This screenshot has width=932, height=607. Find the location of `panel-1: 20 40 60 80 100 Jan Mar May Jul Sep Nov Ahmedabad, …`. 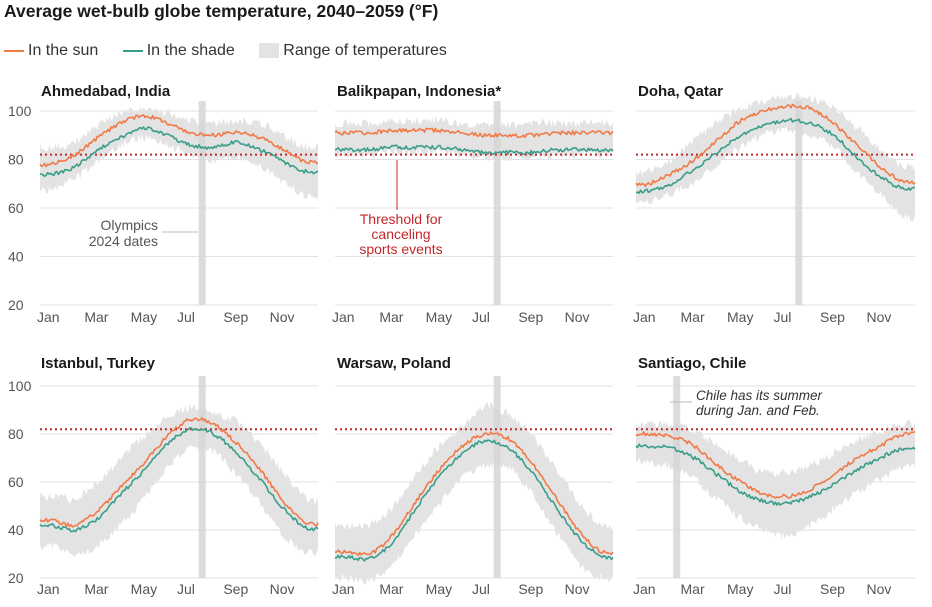

panel-1: 20 40 60 80 100 Jan Mar May Jul Sep Nov Ahmedabad, … is located at coordinates (163, 204).